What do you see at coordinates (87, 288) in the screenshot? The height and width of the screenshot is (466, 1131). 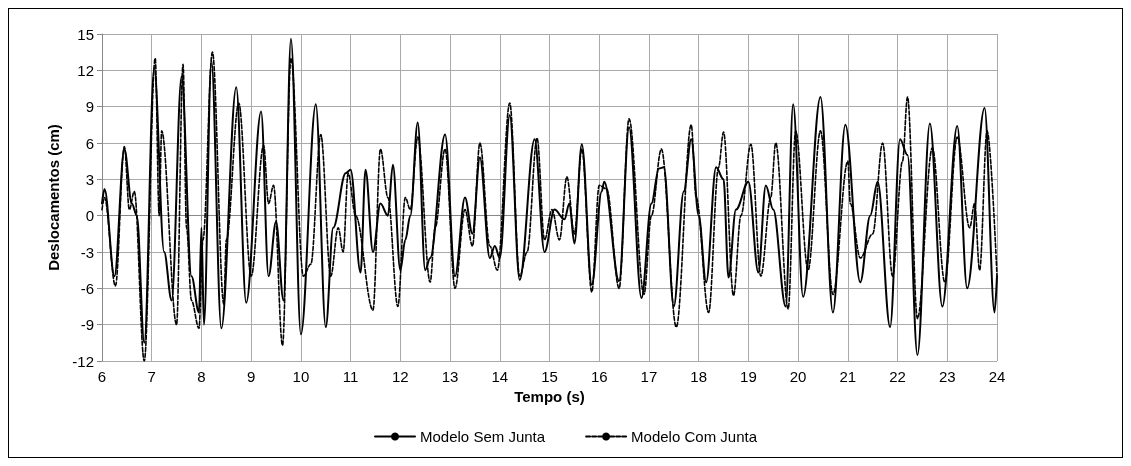 I see `y-tick-label: -6` at bounding box center [87, 288].